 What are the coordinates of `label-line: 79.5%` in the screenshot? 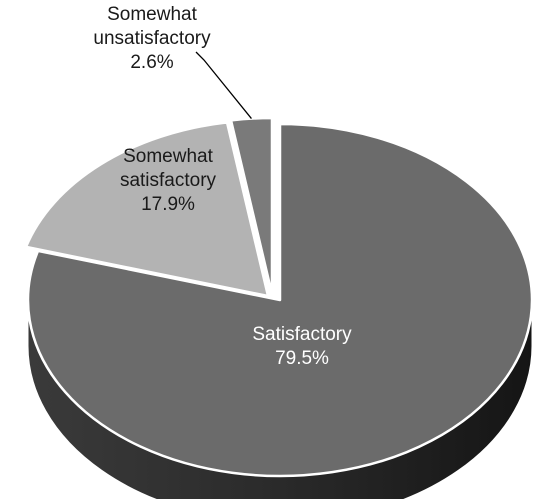 It's located at (302, 358).